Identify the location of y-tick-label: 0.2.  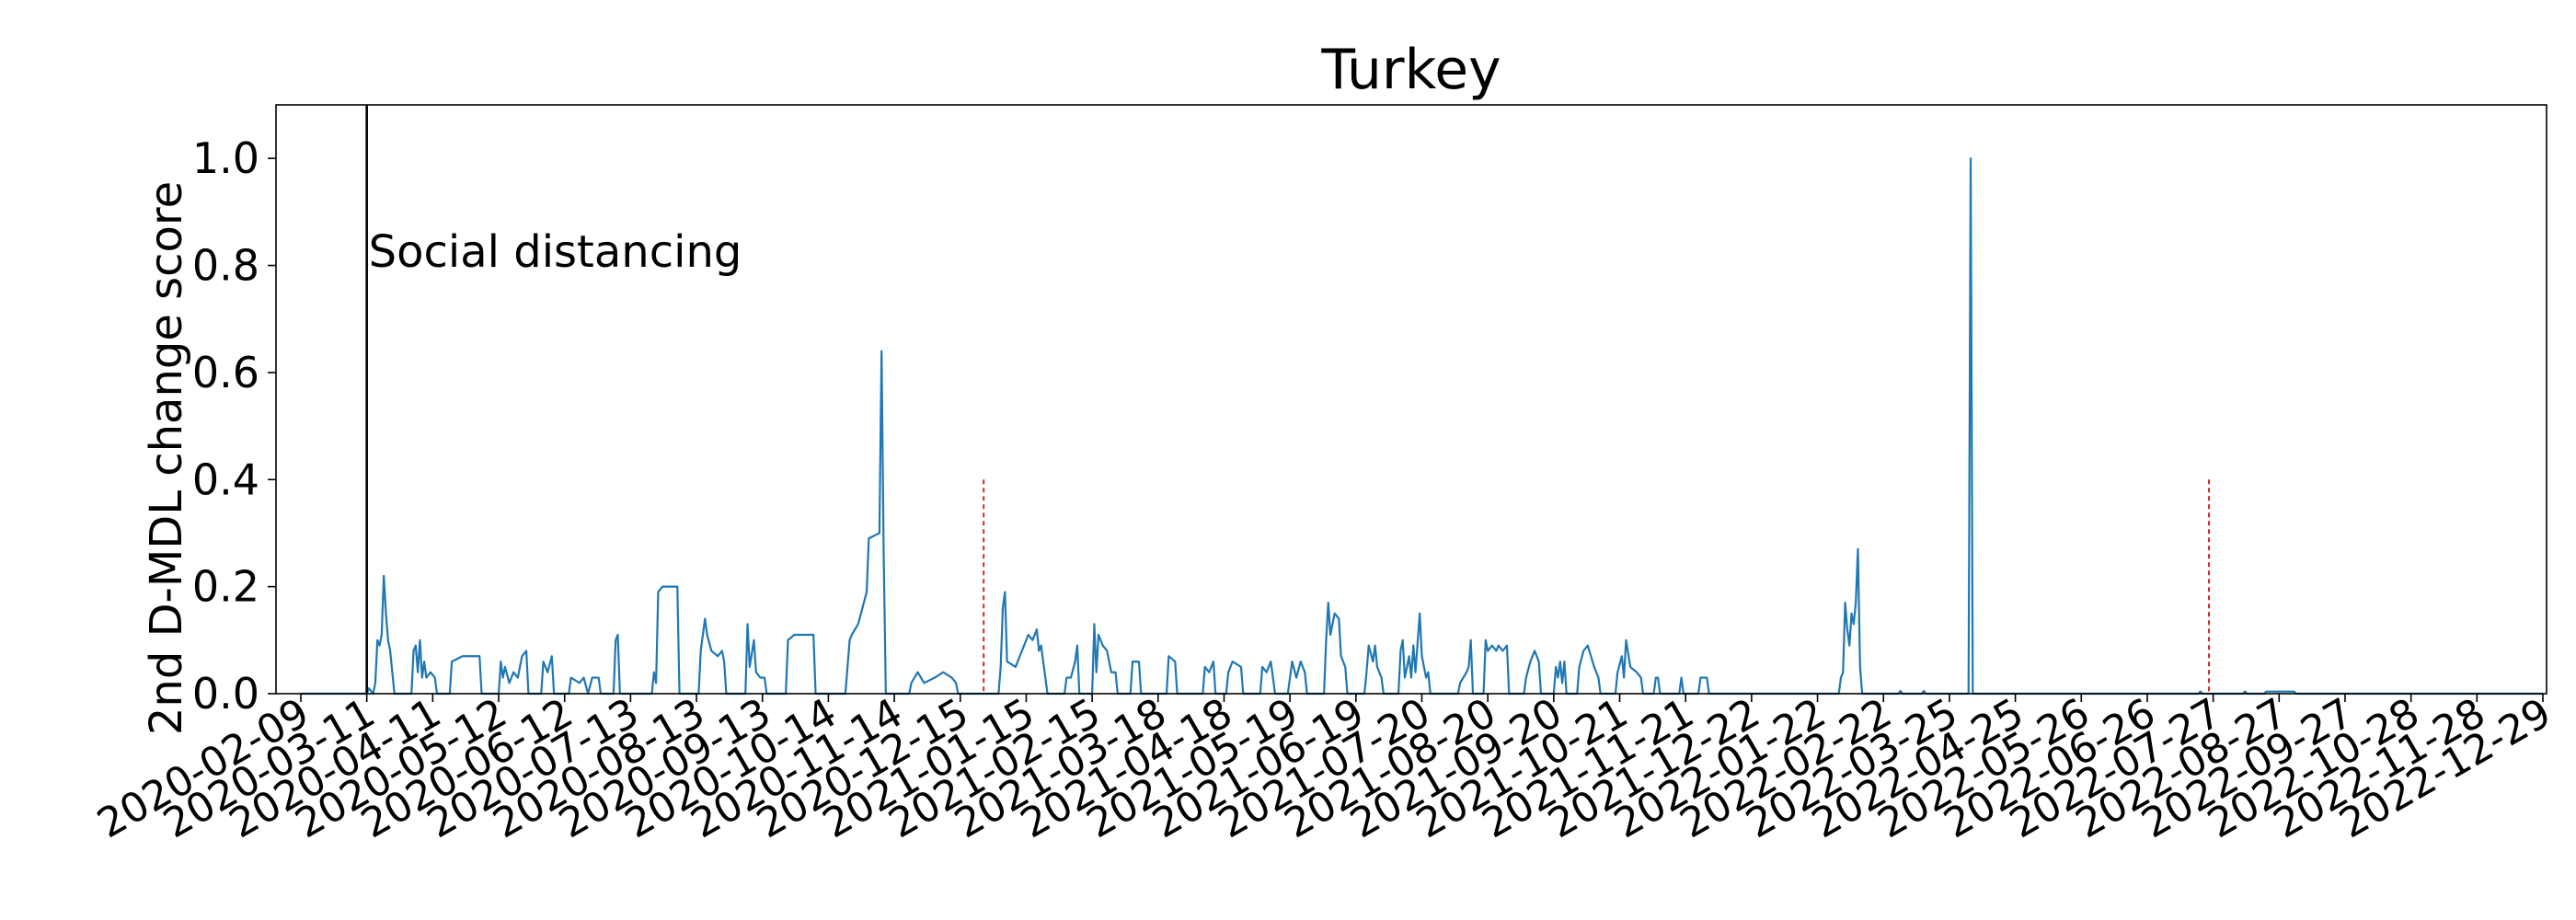
(225, 587).